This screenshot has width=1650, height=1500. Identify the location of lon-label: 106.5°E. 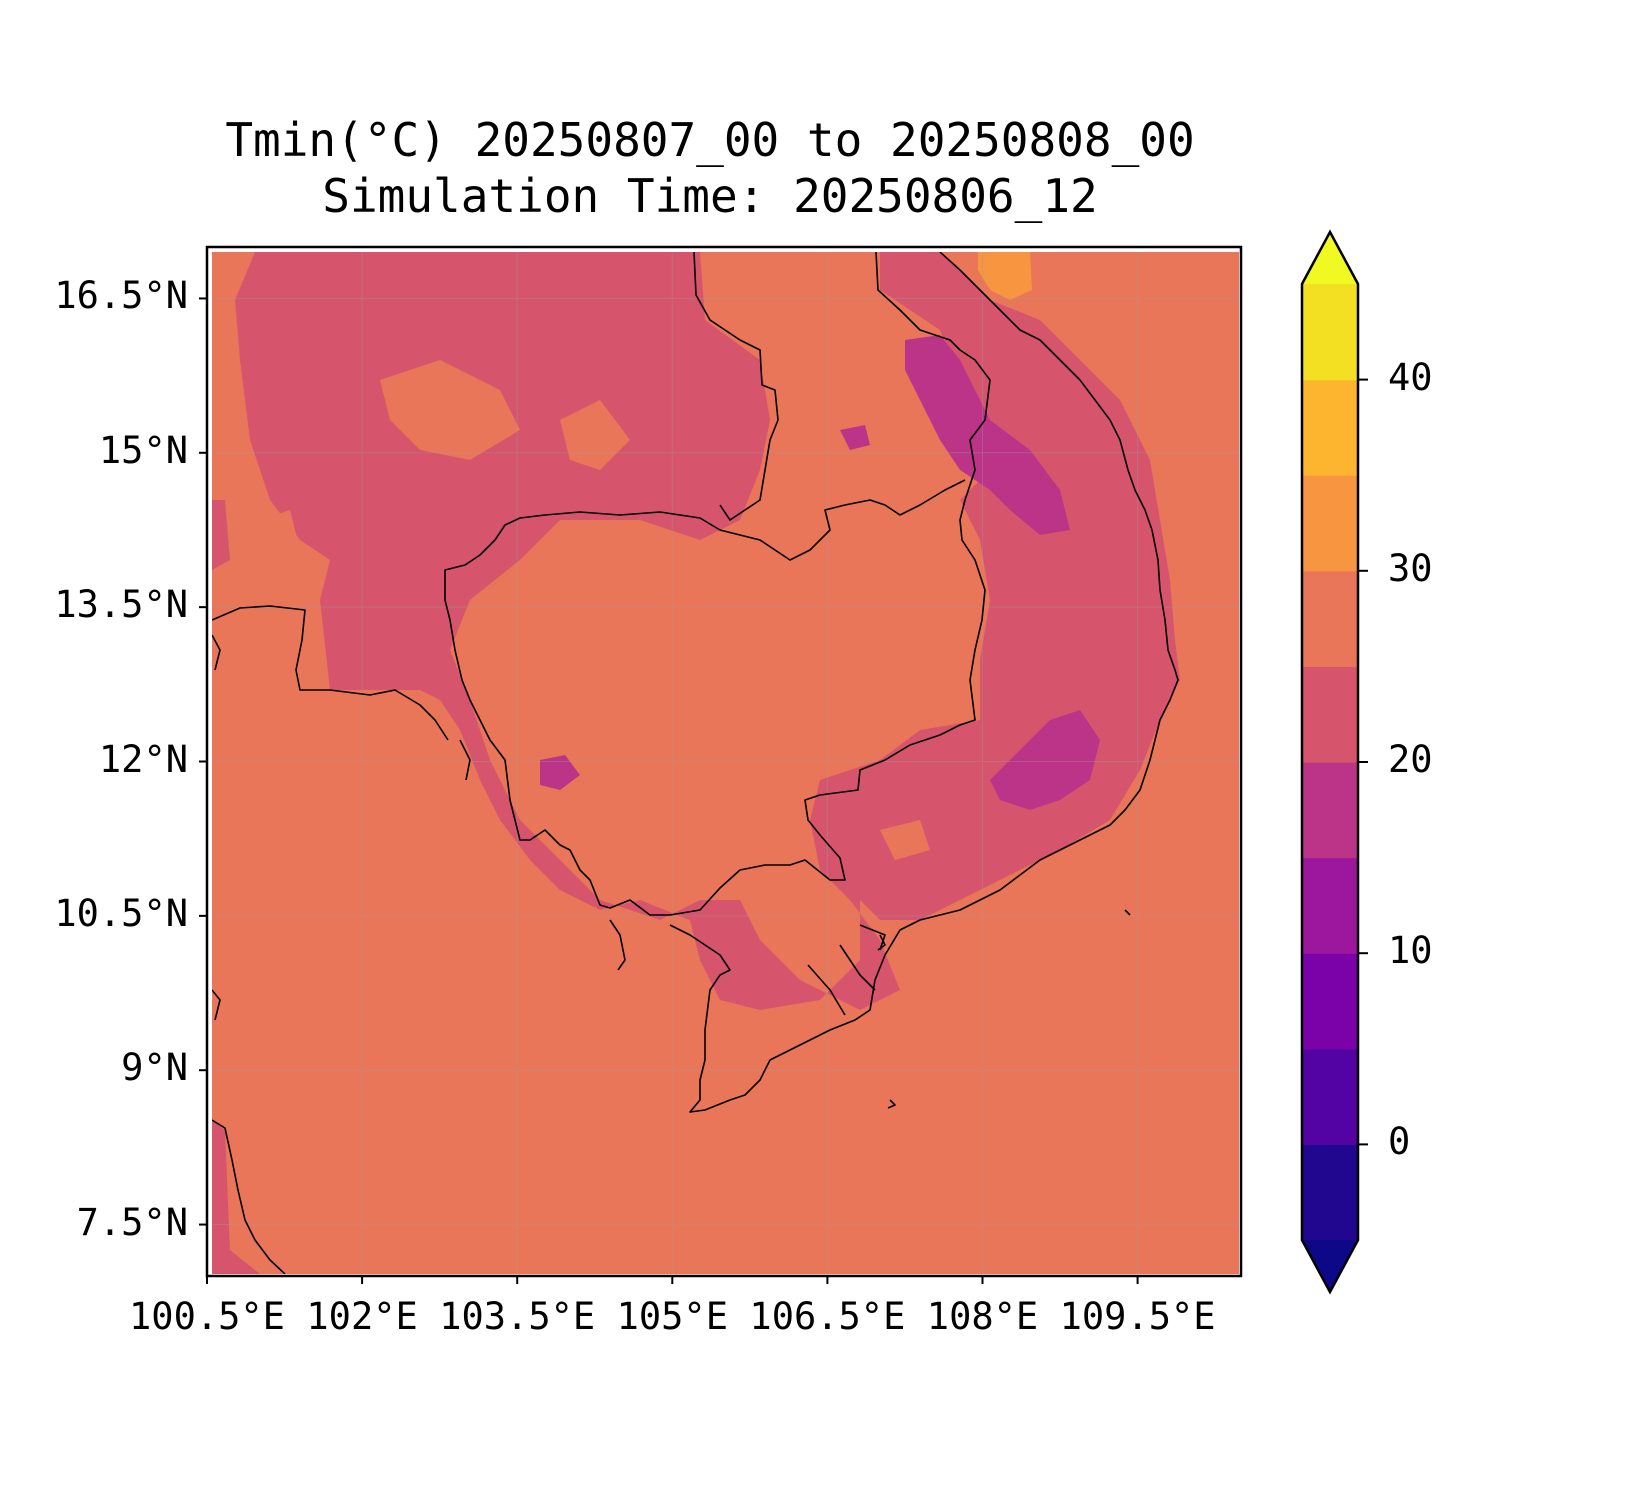
(827, 1316).